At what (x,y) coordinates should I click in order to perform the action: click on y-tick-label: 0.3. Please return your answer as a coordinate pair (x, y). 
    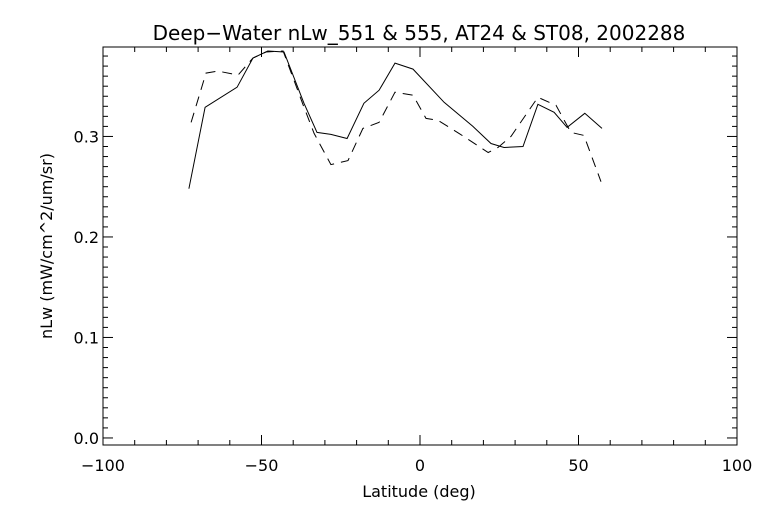
    Looking at the image, I should click on (86, 136).